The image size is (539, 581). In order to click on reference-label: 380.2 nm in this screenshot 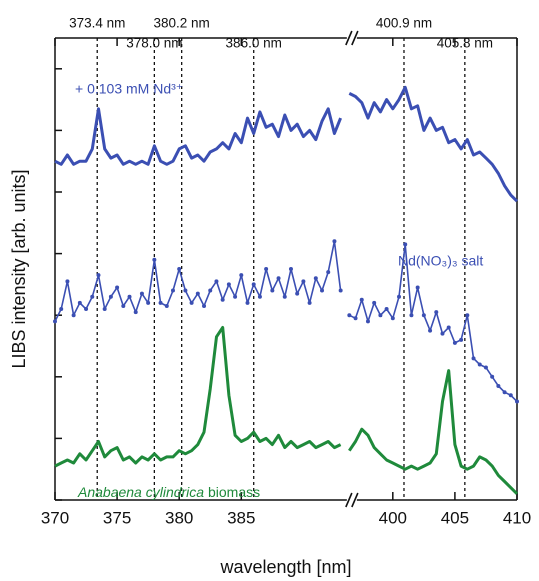, I will do `click(182, 23)`.